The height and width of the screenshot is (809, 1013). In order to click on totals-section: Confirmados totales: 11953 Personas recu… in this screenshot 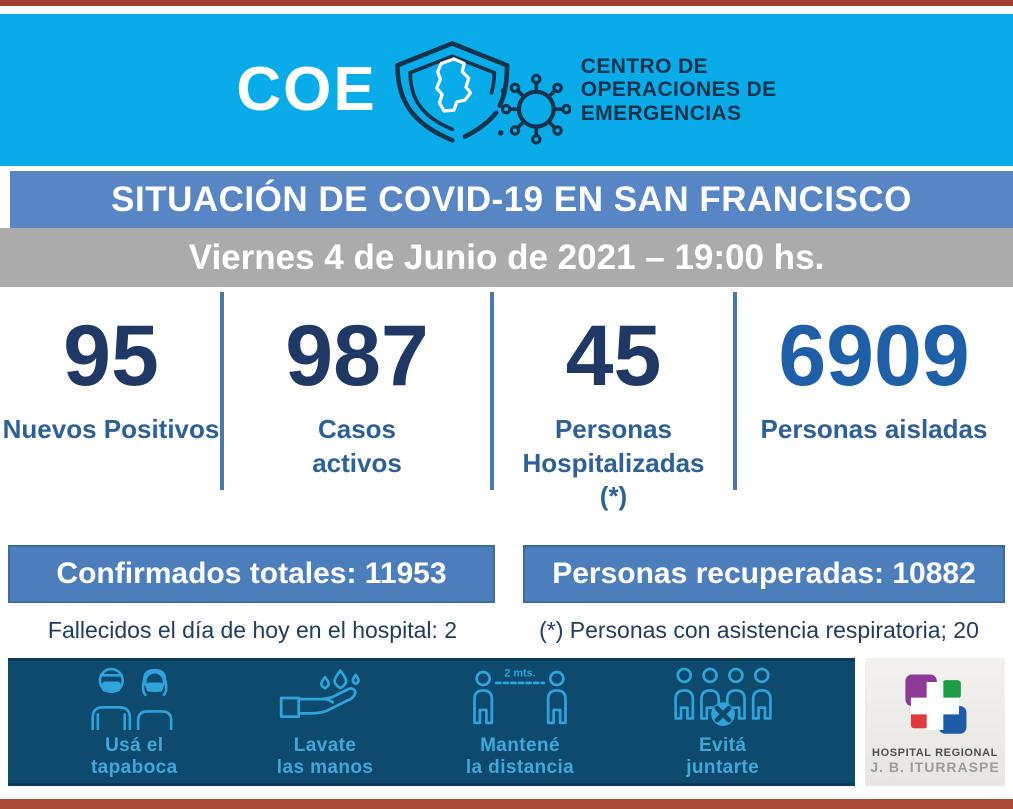, I will do `click(506, 574)`.